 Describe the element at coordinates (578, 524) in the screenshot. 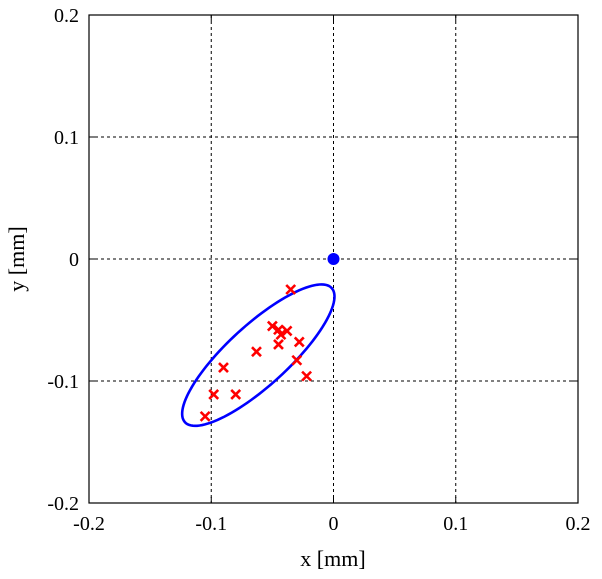

I see `x-tick-label: 0.2` at that location.